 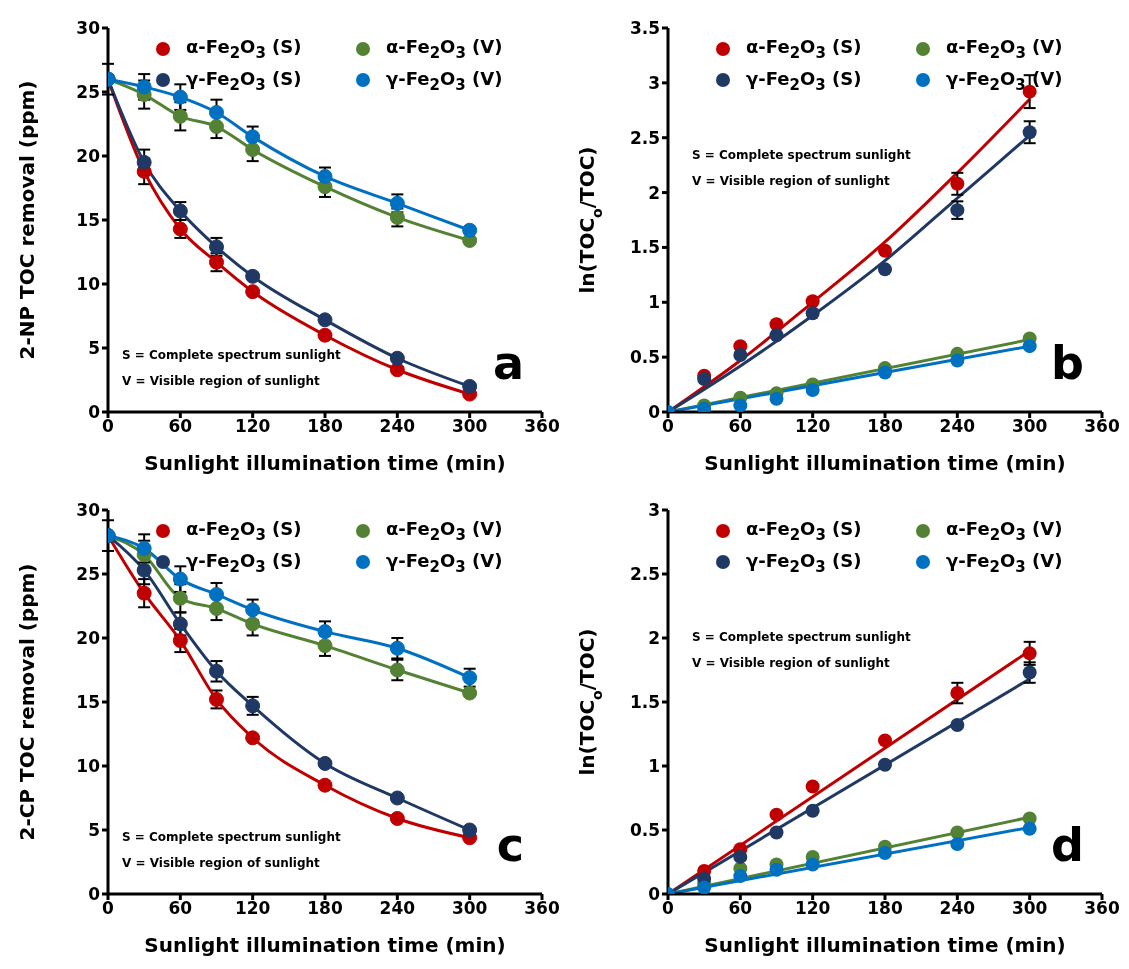 I want to click on y-tick-label: 2, so click(x=654, y=638).